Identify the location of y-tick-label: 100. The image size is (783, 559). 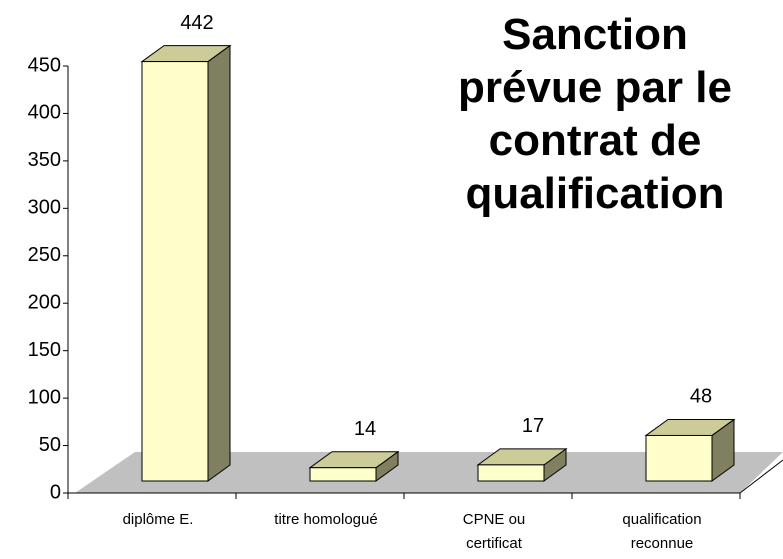
(44, 397).